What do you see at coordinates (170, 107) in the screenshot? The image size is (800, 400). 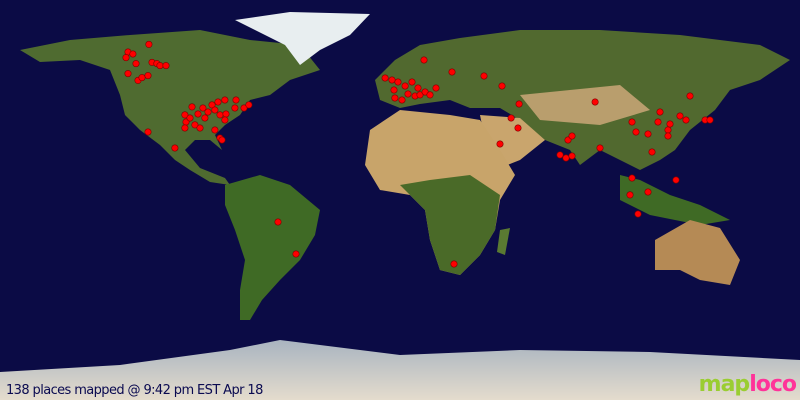 I see `north-america` at bounding box center [170, 107].